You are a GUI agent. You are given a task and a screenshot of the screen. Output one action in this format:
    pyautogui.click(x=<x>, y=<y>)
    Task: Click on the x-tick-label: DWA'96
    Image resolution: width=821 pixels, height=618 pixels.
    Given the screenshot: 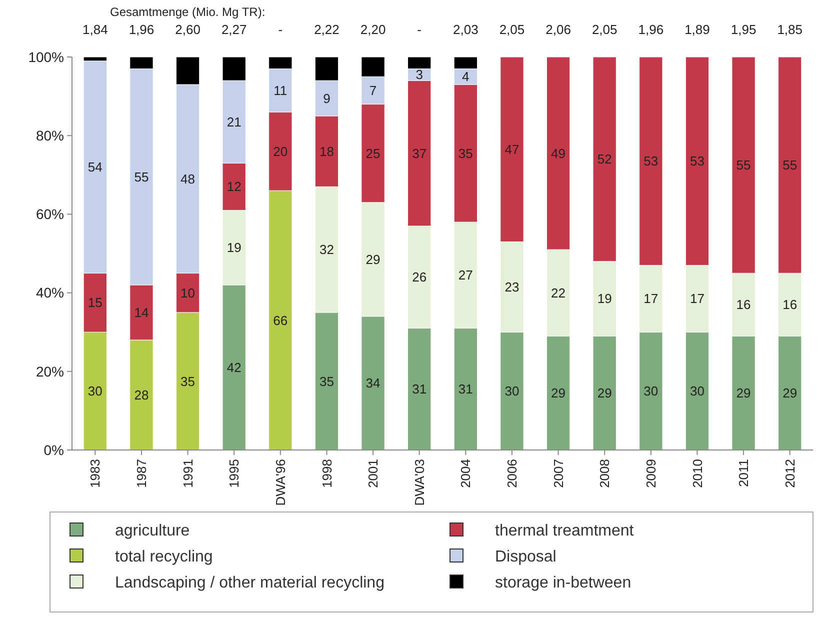 What is the action you would take?
    pyautogui.click(x=280, y=482)
    